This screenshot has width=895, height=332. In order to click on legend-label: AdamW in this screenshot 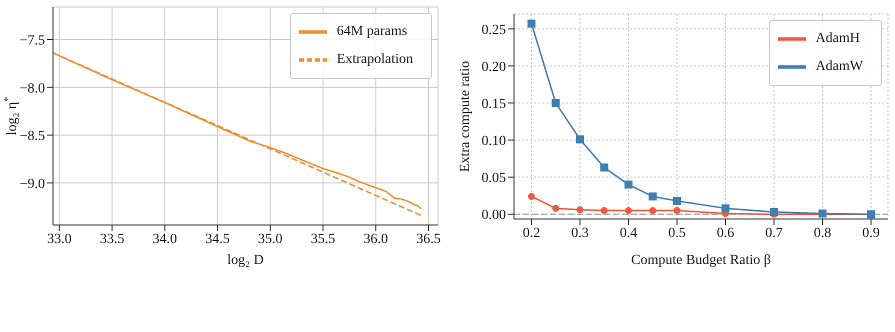, I will do `click(839, 66)`.